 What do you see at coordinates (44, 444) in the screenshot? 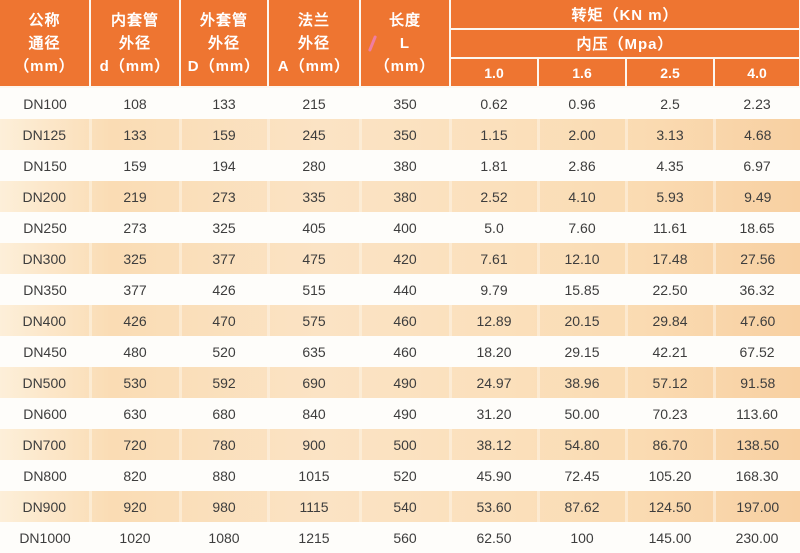
I see `row-label: DN700` at bounding box center [44, 444].